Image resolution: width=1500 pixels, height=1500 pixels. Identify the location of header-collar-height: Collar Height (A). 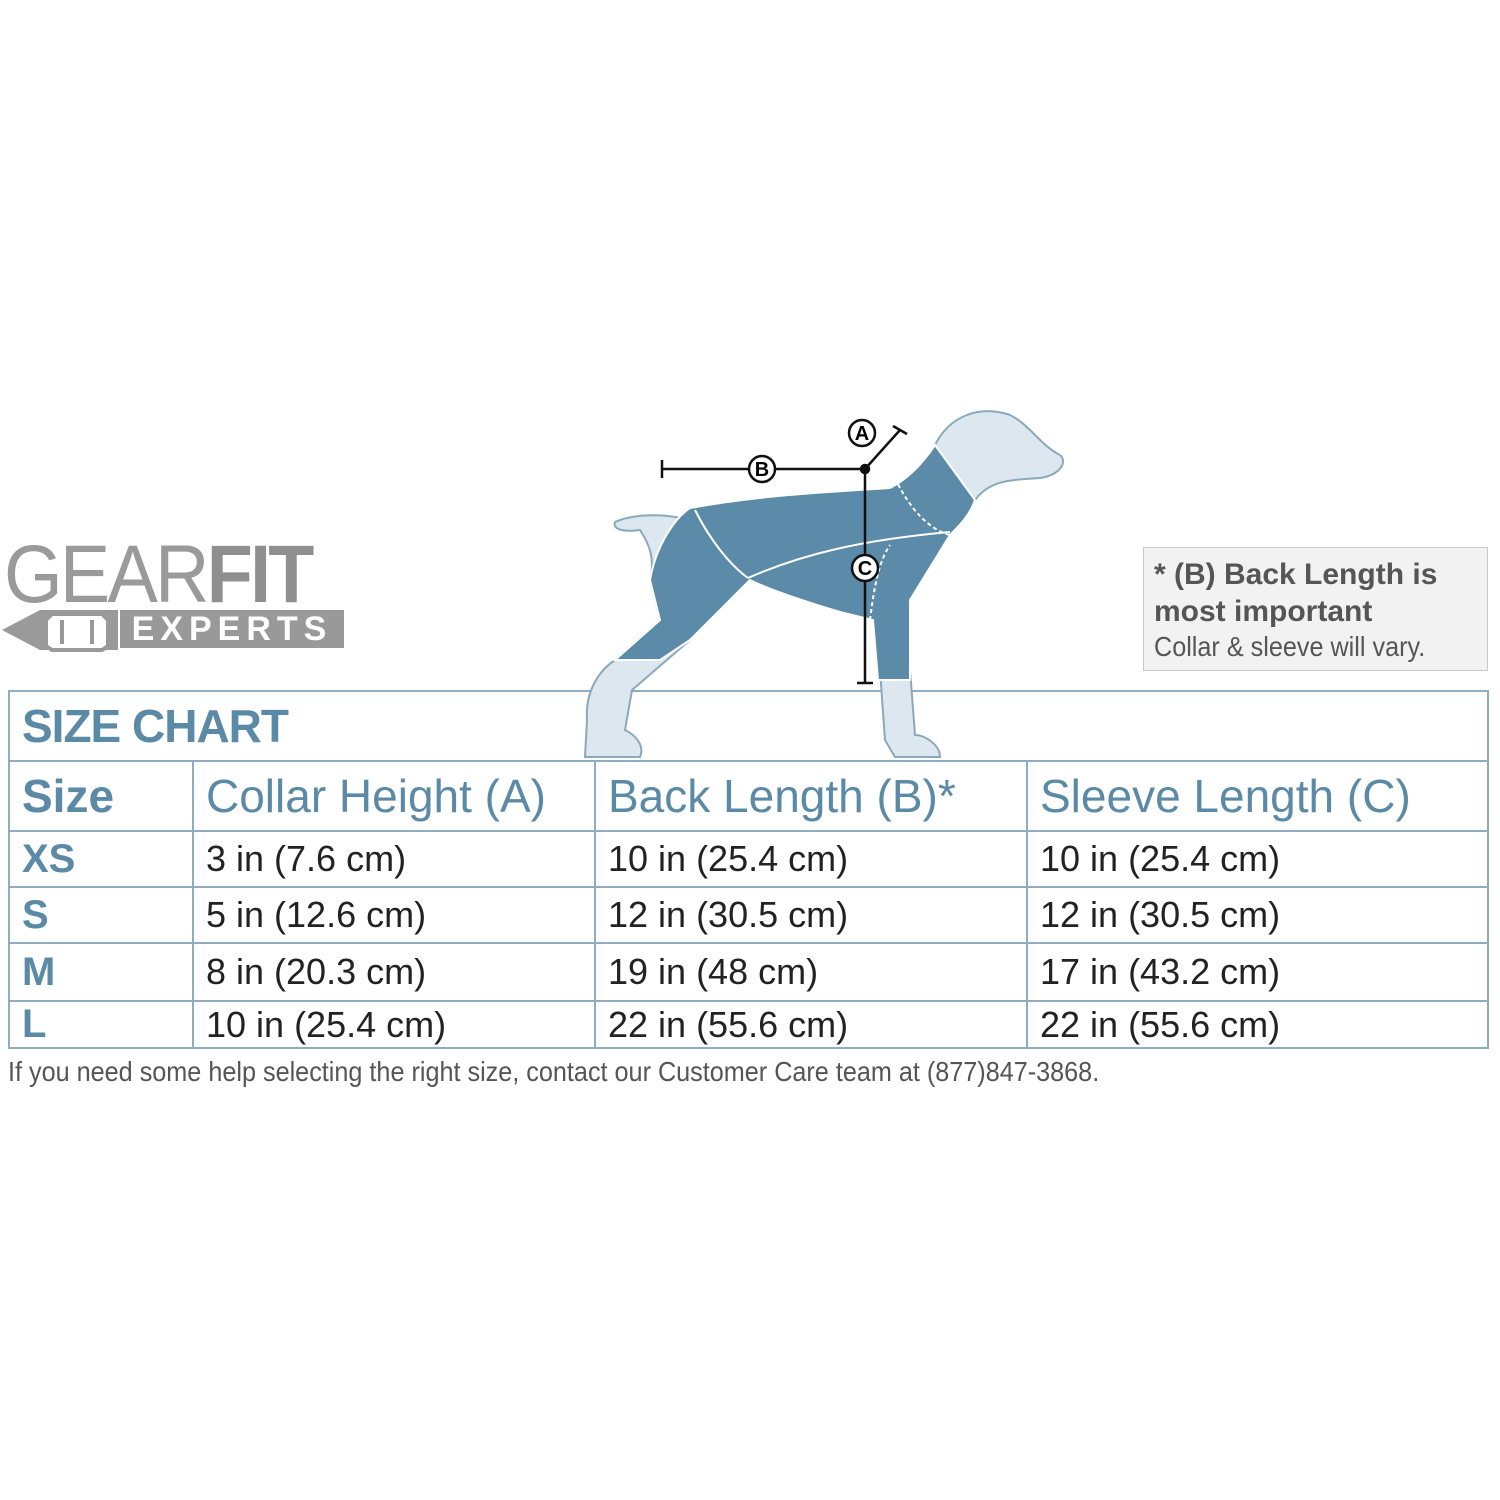
(394, 796).